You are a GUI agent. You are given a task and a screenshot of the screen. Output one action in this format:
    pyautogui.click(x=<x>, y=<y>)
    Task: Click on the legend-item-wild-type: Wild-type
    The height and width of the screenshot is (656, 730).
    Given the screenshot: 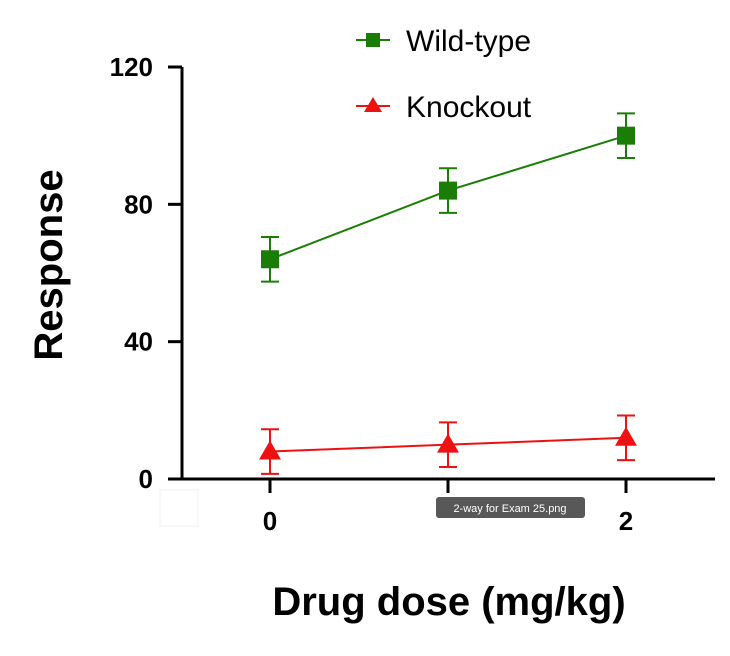 What is the action you would take?
    pyautogui.click(x=443, y=41)
    